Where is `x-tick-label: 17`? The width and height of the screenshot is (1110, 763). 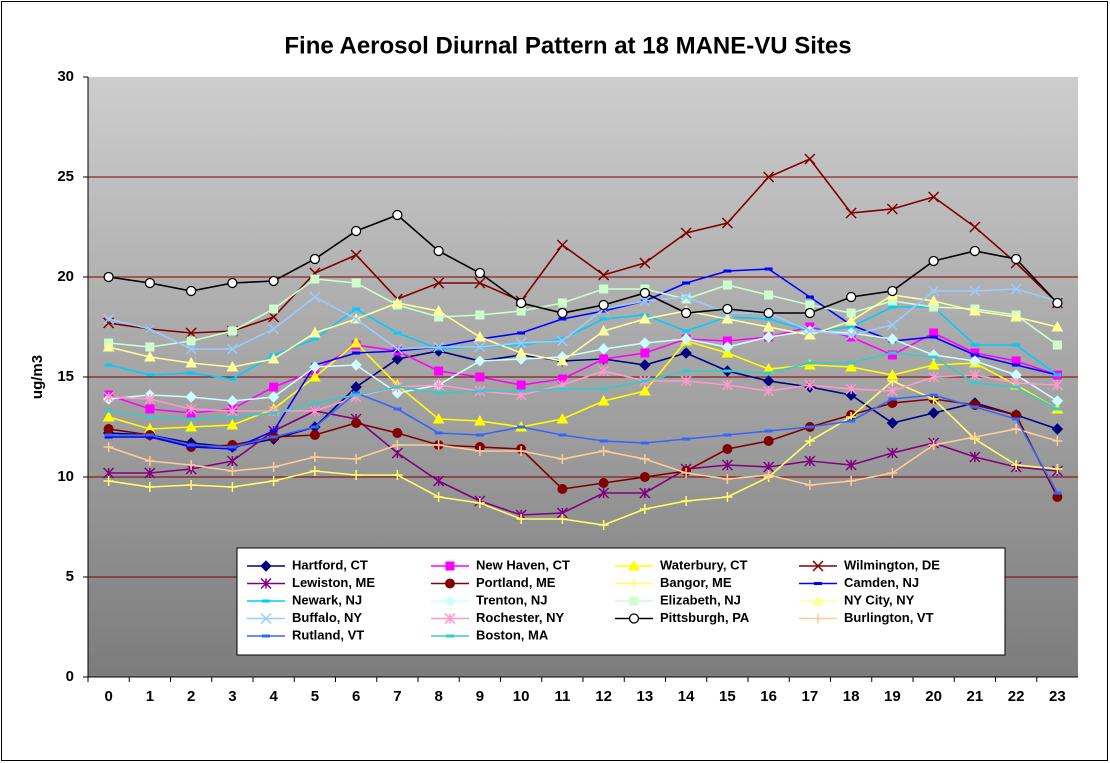
x-tick-label: 17 is located at coordinates (810, 696).